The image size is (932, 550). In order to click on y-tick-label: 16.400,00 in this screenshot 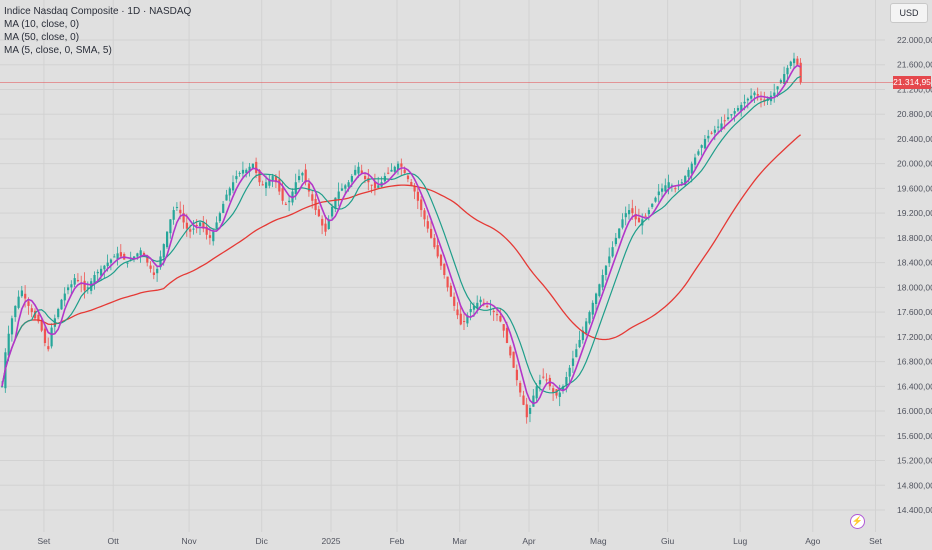, I will do `click(914, 386)`.